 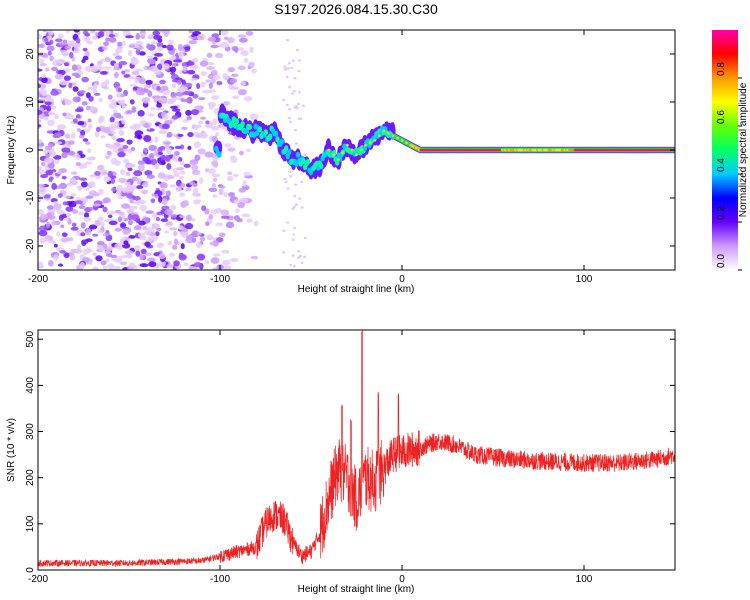 I want to click on figure-title: S197.2026.084.15.30.C30, so click(x=356, y=9).